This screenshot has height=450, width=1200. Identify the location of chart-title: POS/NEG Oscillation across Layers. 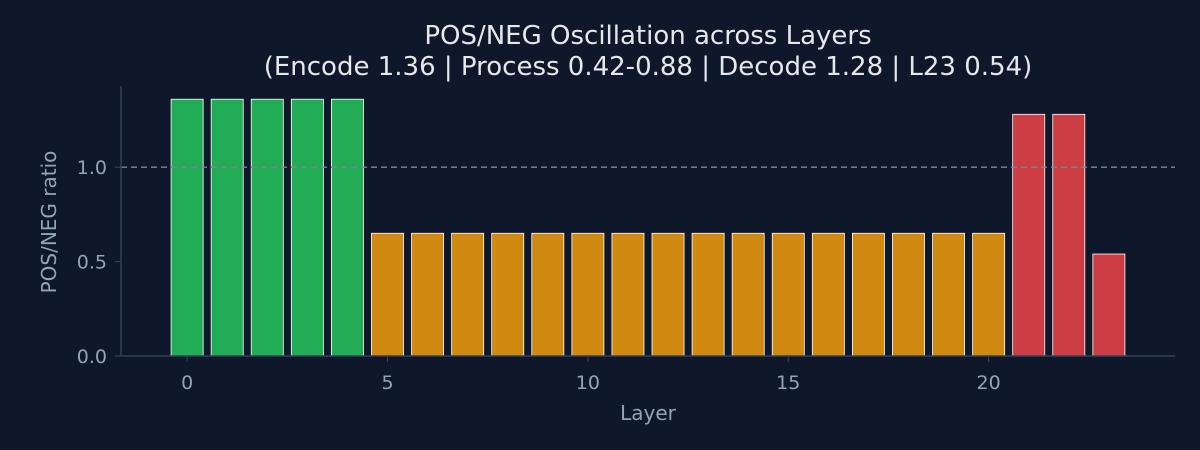
(647, 36).